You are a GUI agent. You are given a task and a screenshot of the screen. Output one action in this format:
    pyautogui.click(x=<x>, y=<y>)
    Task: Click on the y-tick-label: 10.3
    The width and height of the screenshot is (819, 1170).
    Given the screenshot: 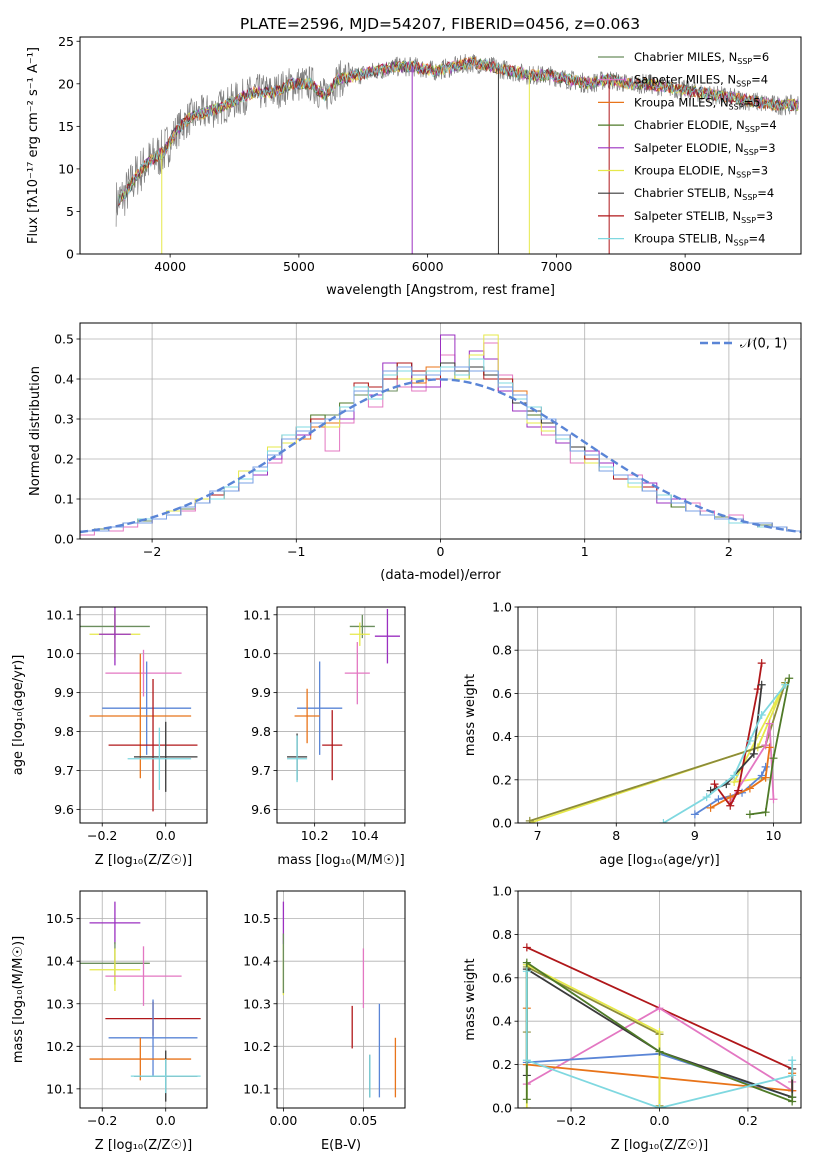 What is the action you would take?
    pyautogui.click(x=257, y=1003)
    